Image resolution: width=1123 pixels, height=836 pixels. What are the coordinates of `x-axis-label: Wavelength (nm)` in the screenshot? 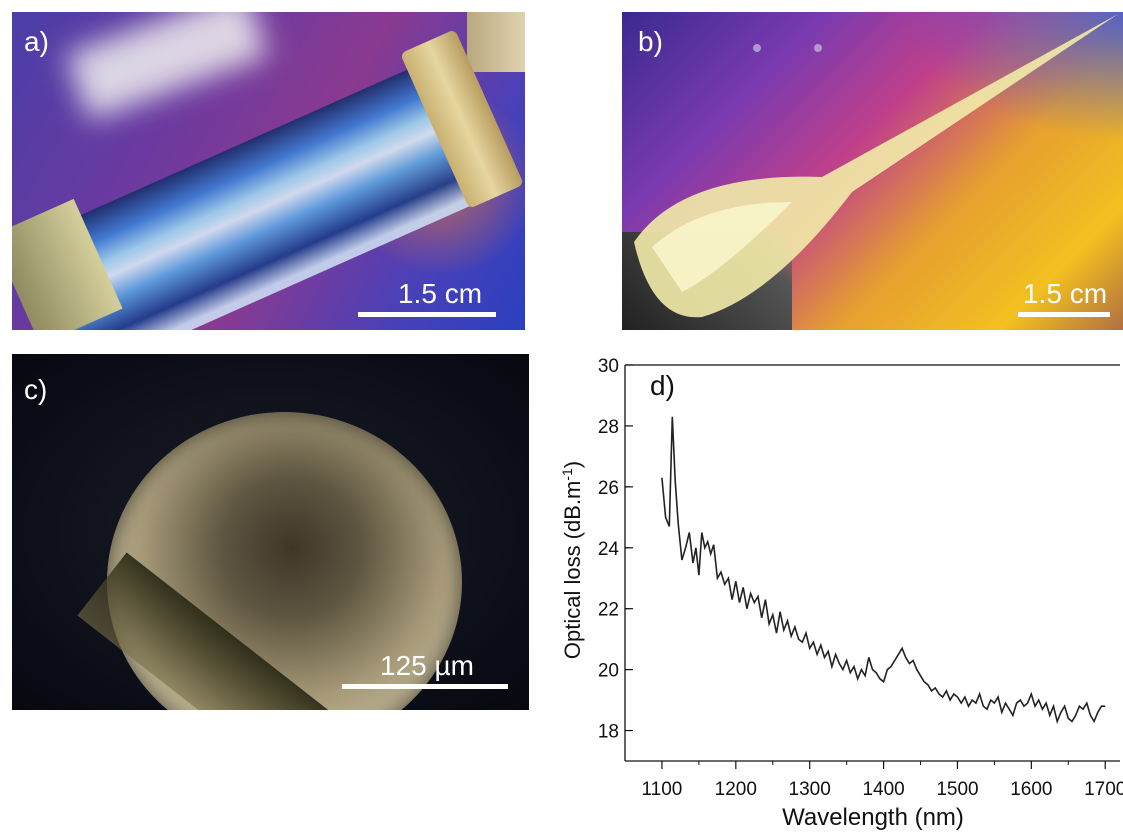 It's located at (873, 817).